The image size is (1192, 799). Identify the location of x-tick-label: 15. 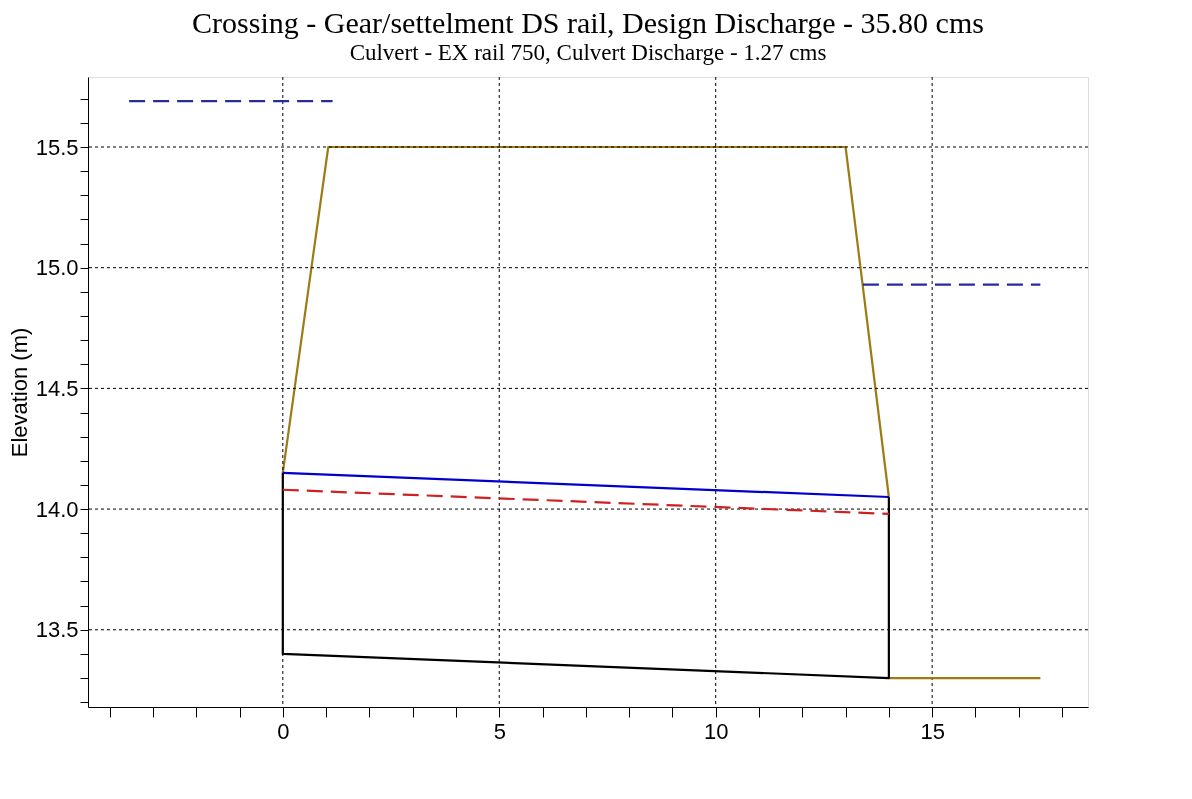
(932, 731).